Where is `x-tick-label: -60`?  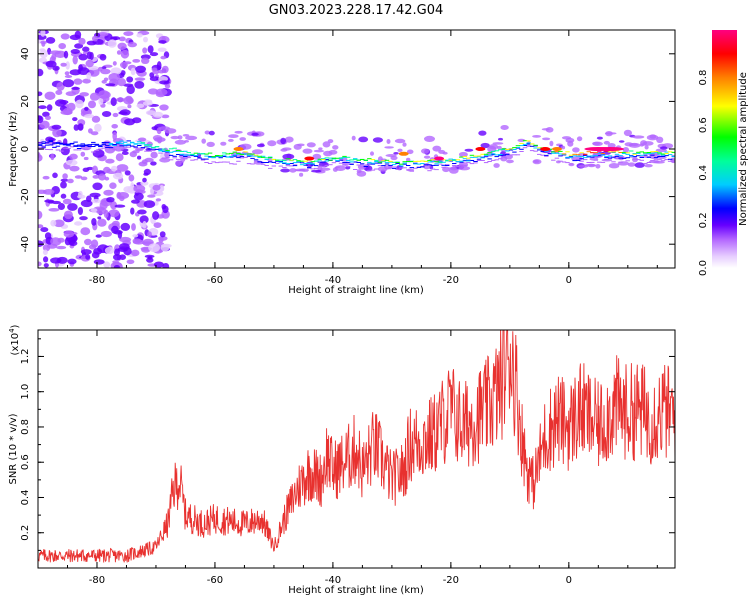 x-tick-label: -60 is located at coordinates (215, 580).